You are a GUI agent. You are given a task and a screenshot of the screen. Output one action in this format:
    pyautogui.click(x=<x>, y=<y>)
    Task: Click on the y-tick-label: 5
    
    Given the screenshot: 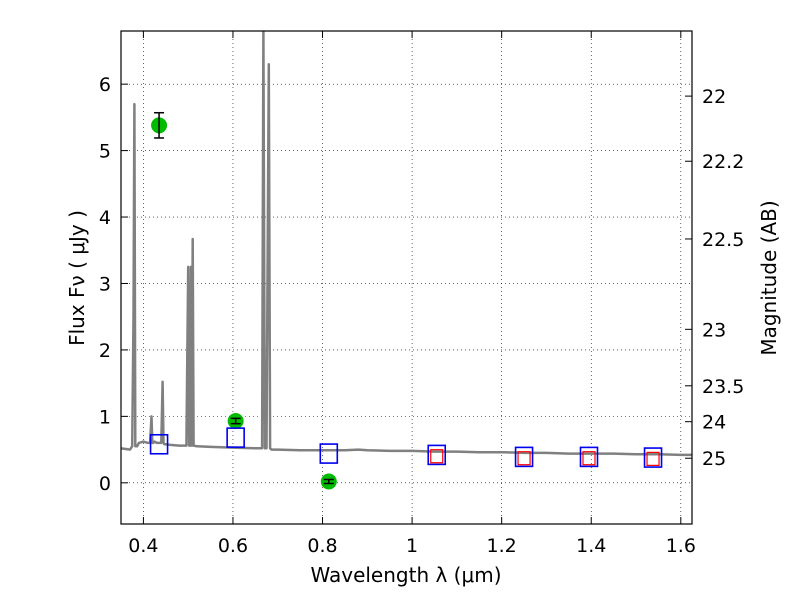 What is the action you would take?
    pyautogui.click(x=105, y=152)
    